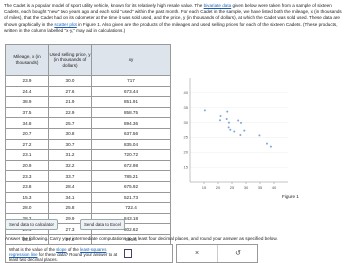 The image size is (350, 263). I want to click on table-row: 28.0 25.8 722.4, so click(88, 208).